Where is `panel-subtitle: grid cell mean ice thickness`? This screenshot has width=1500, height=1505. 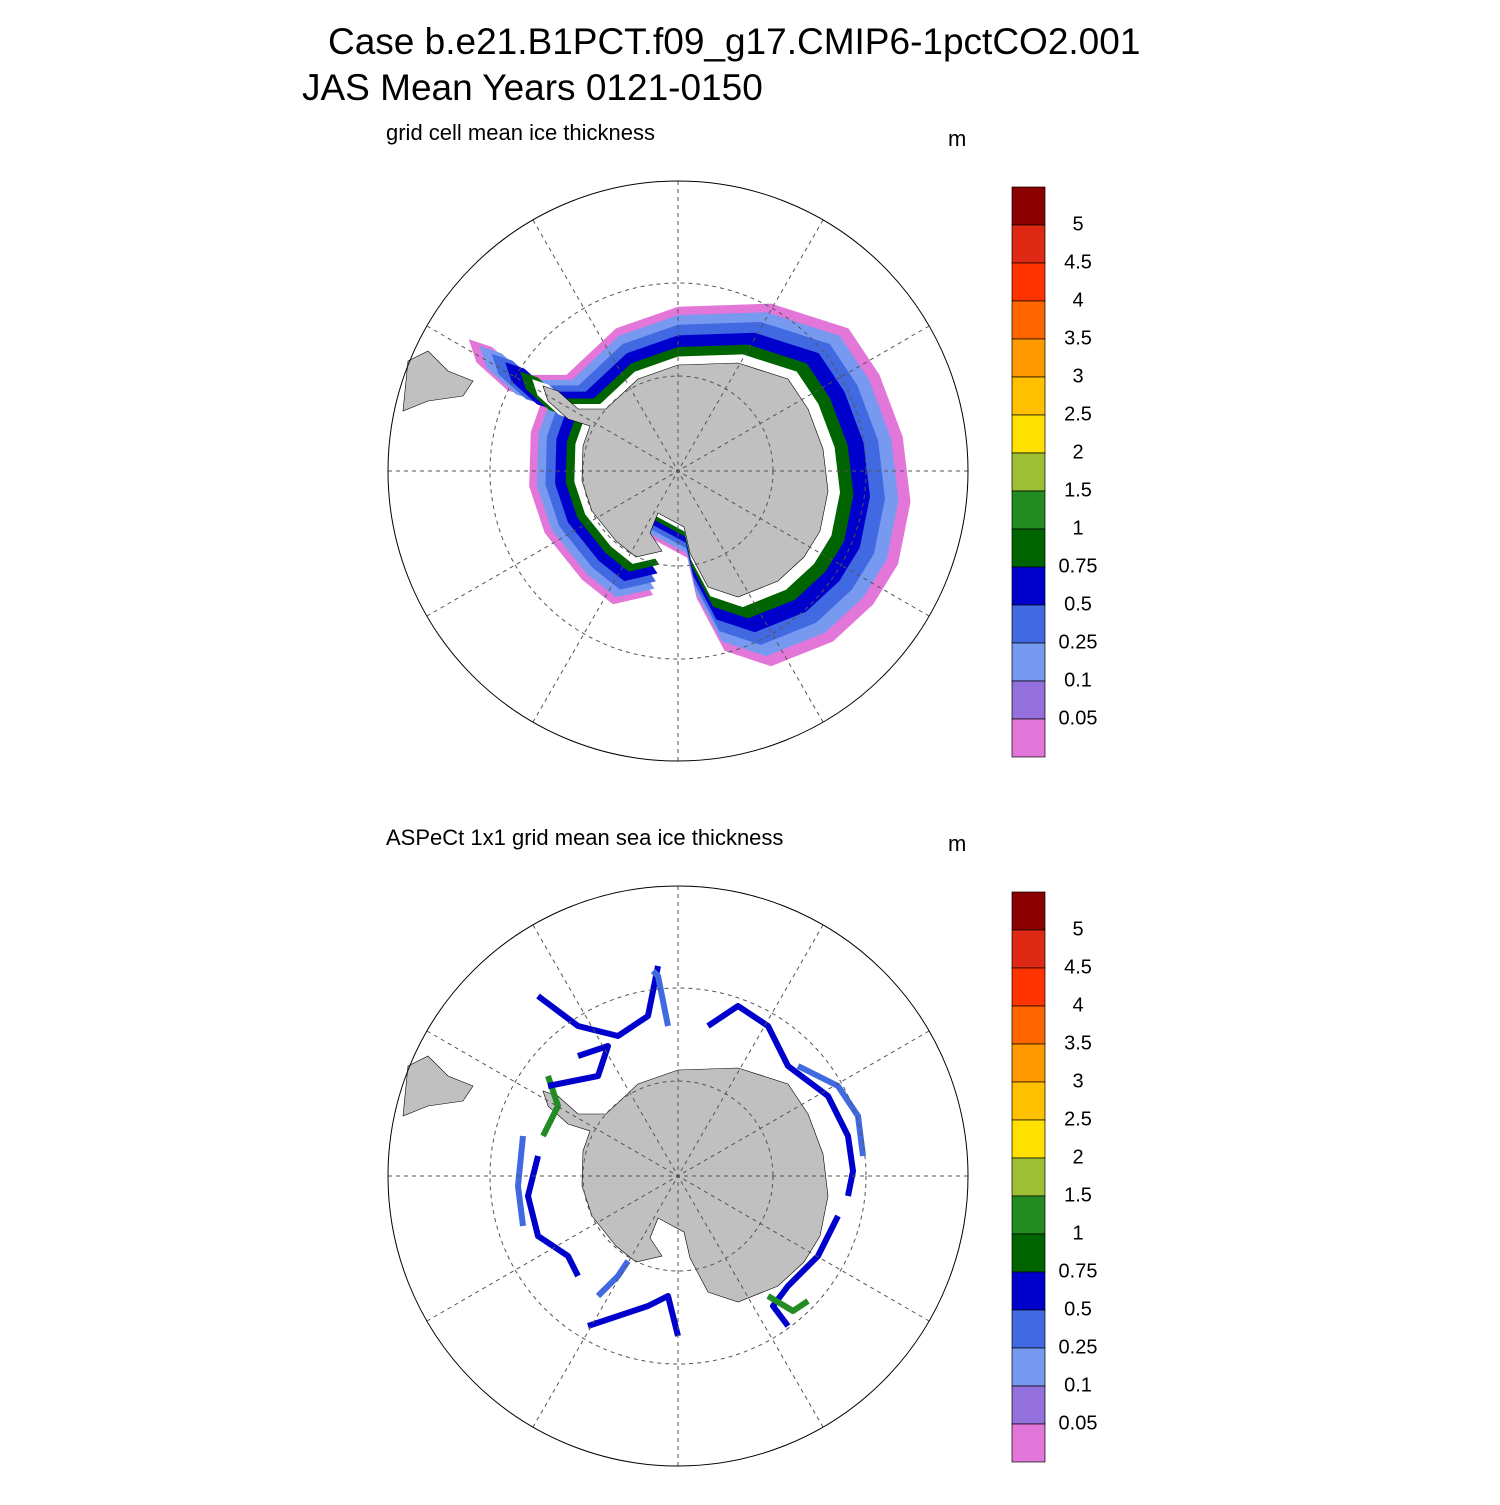
panel-subtitle: grid cell mean ice thickness is located at coordinates (520, 132).